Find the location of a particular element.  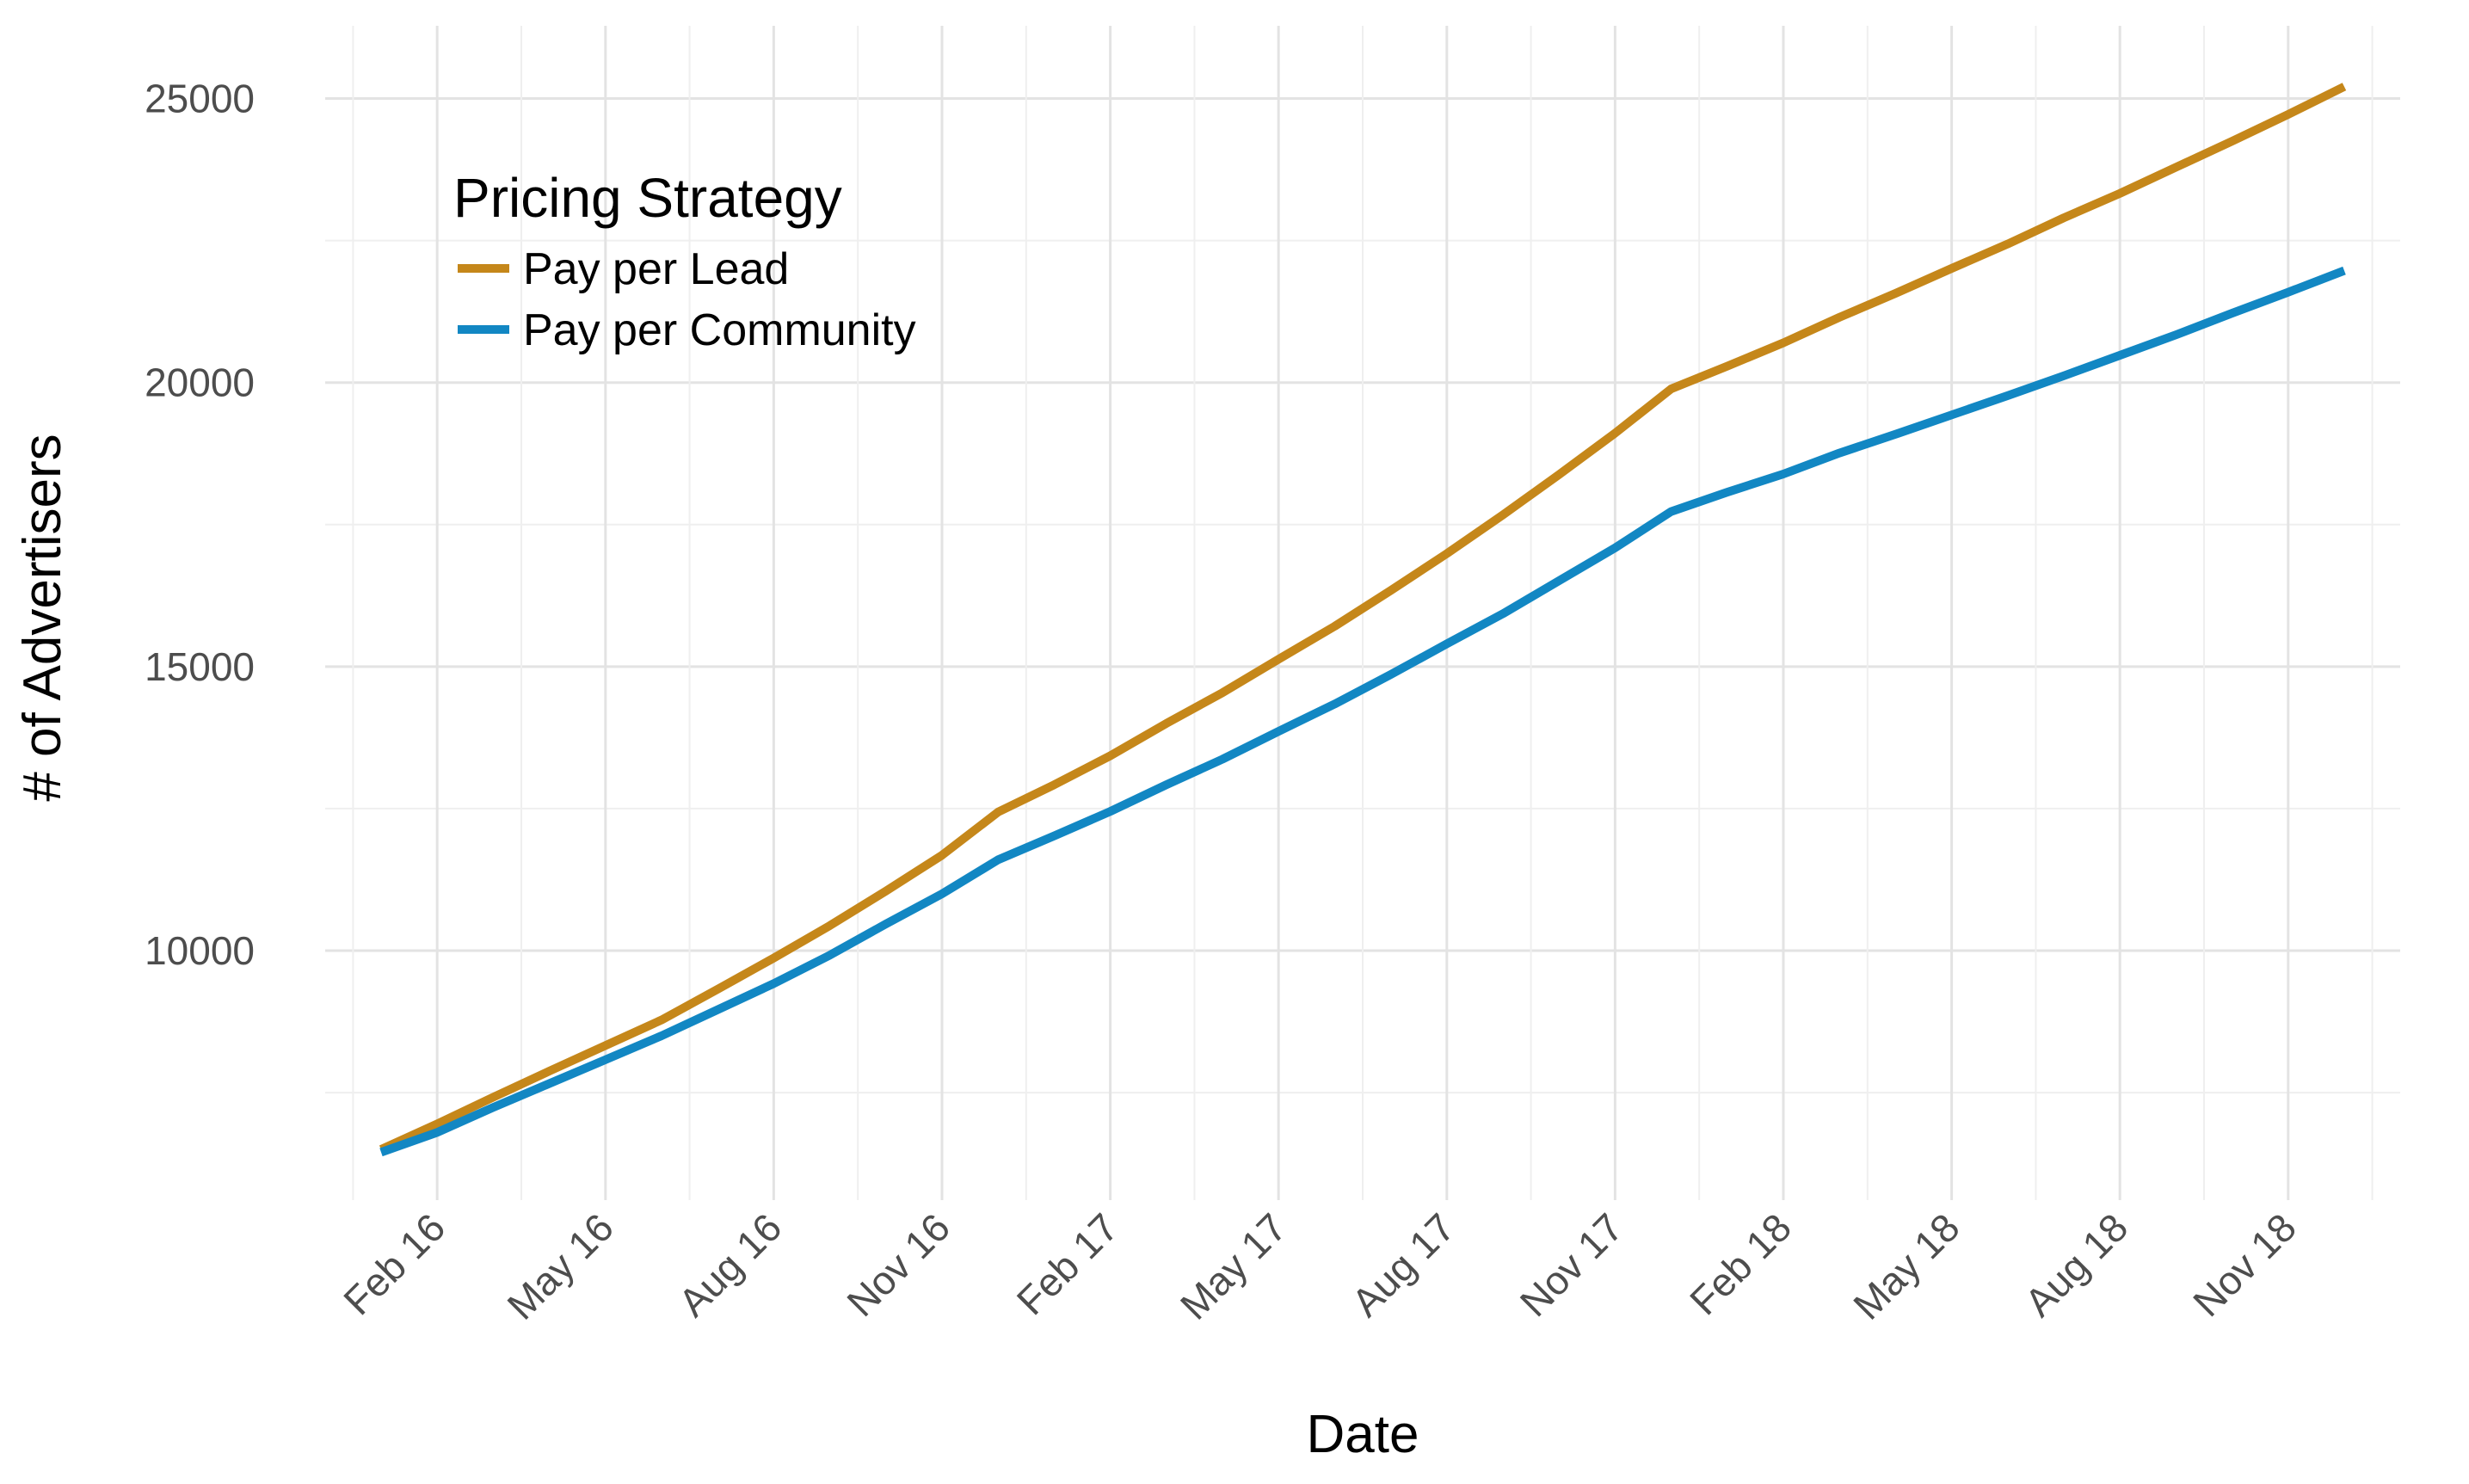

x-tick-label: Feb 16 is located at coordinates (394, 1263).